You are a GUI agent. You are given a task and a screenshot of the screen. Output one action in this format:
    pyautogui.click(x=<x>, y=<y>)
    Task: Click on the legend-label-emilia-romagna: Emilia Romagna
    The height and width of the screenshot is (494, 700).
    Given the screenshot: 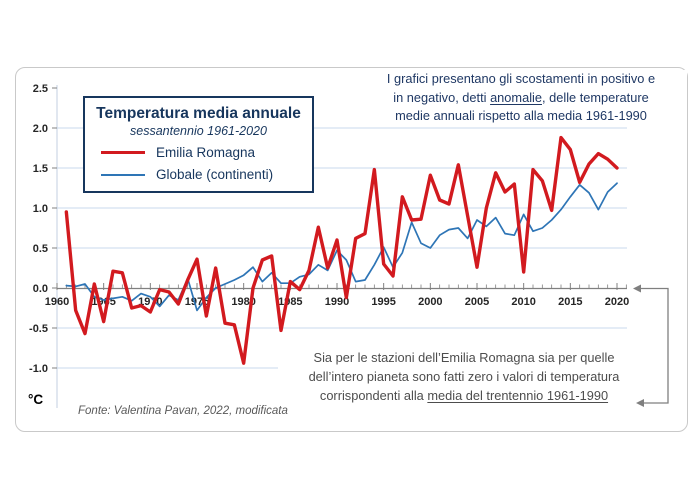 What is the action you would take?
    pyautogui.click(x=206, y=152)
    